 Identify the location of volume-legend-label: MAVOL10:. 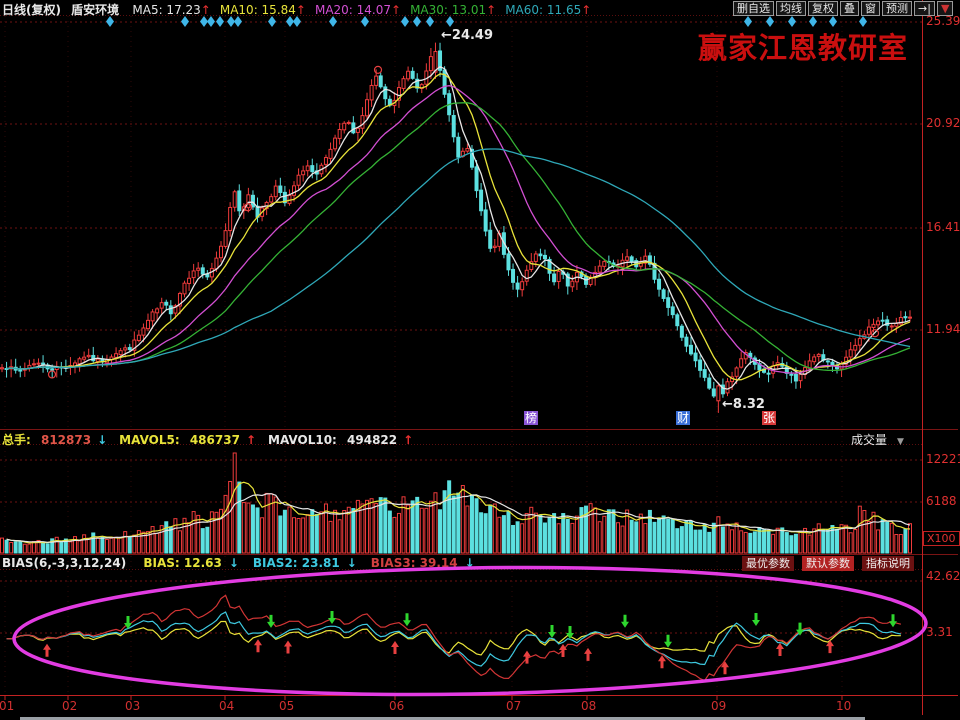
(305, 440).